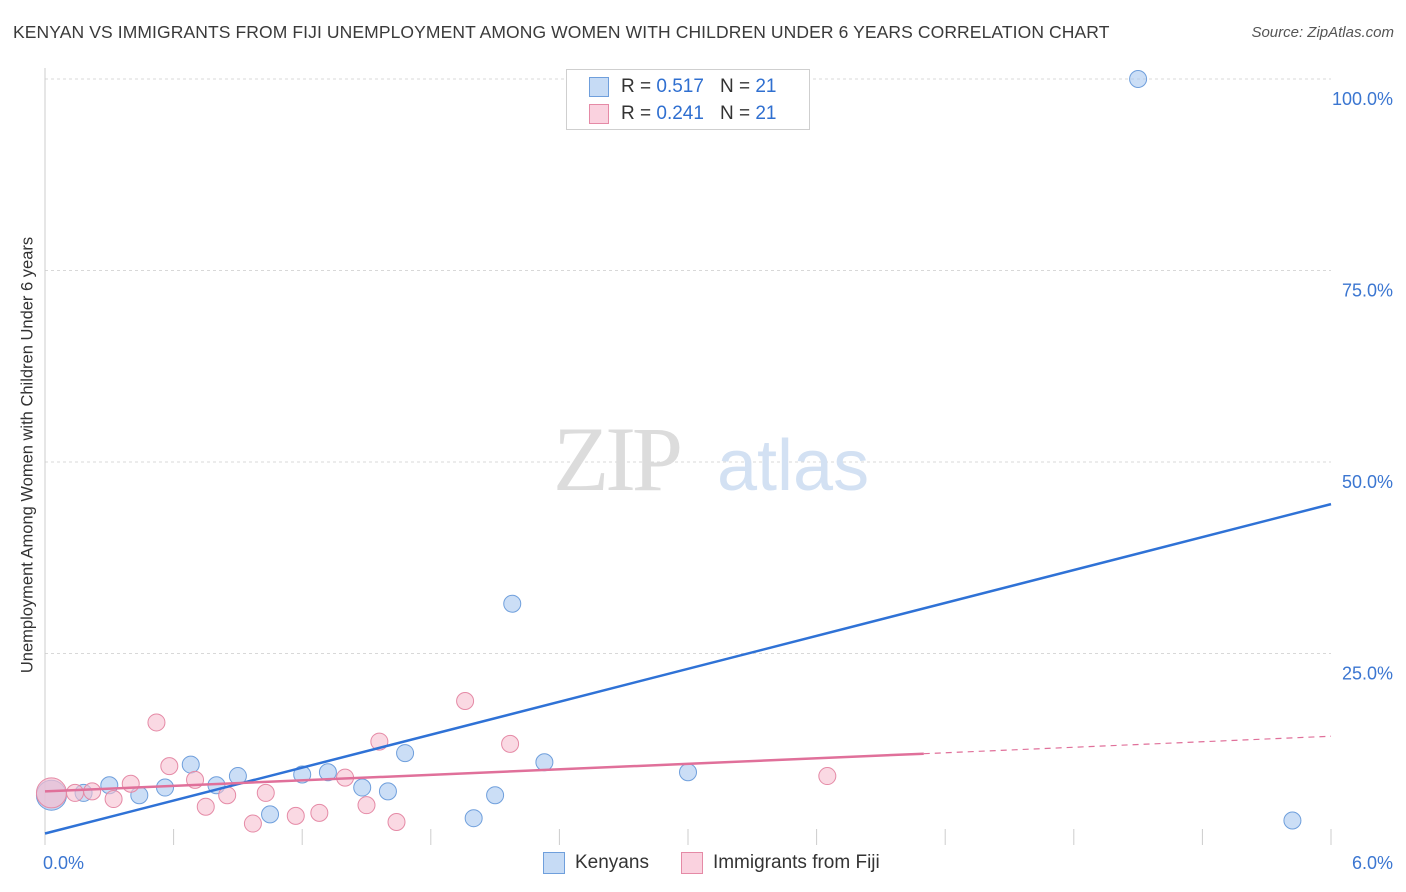  What do you see at coordinates (1127, 745) in the screenshot?
I see `trend-line-extension-fiji` at bounding box center [1127, 745].